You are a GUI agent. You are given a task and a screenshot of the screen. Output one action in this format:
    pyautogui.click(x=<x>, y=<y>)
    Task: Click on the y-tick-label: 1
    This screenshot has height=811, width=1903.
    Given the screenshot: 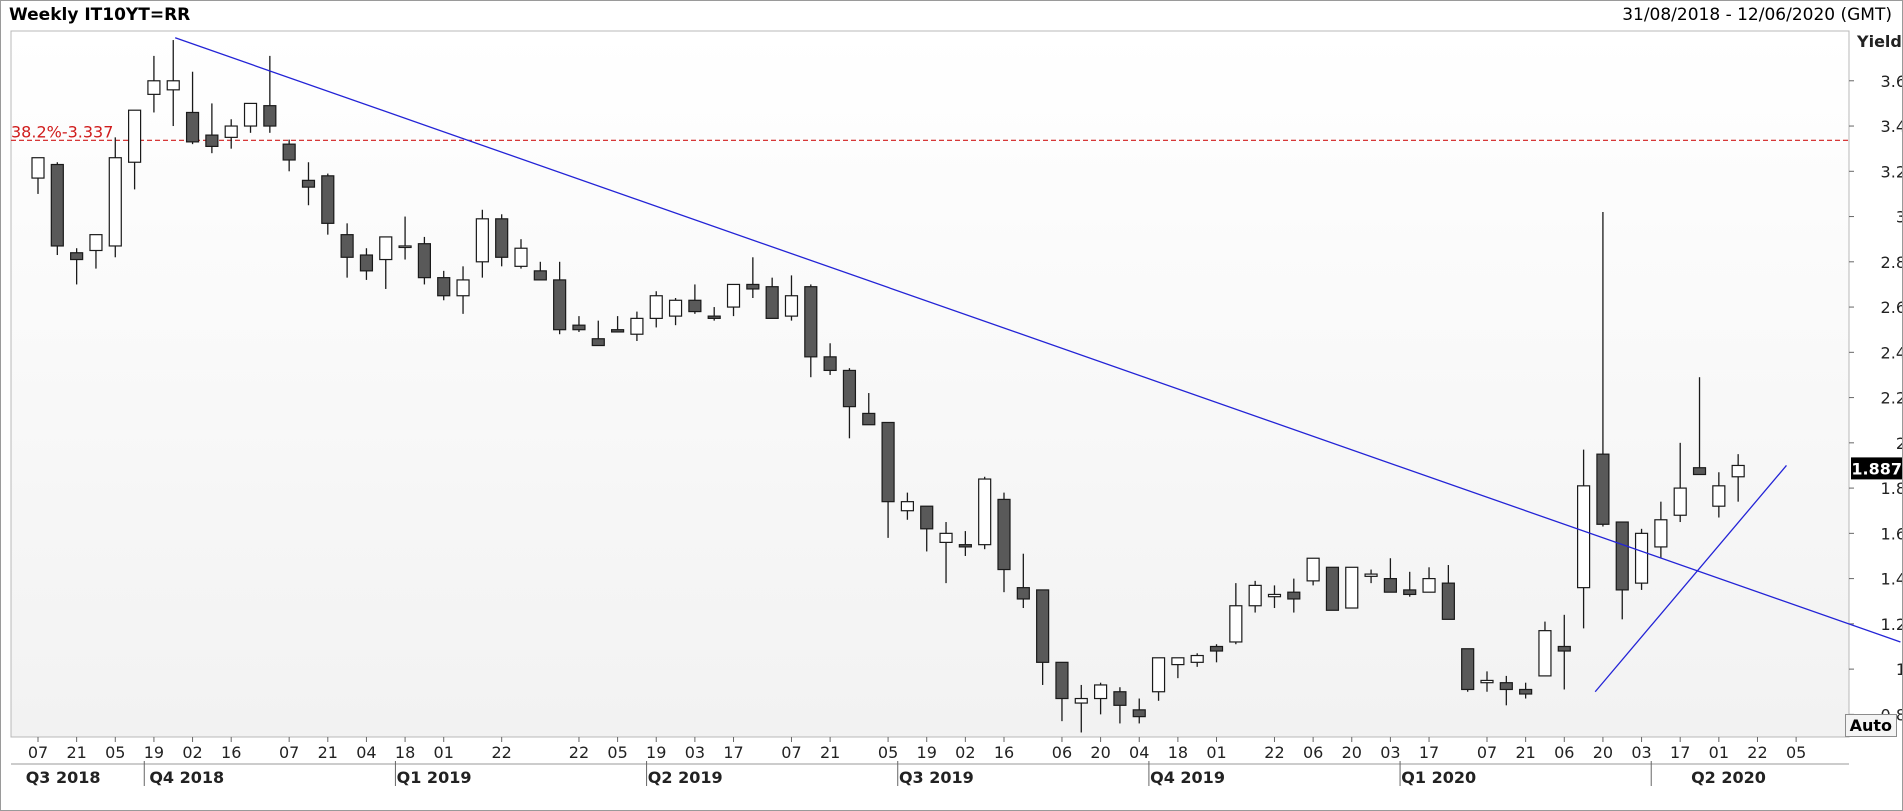 What is the action you would take?
    pyautogui.click(x=1899, y=669)
    